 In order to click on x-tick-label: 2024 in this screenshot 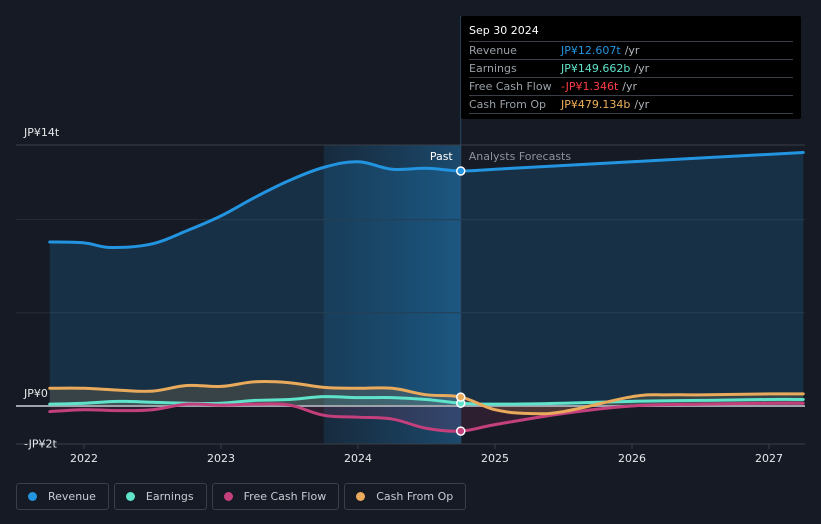, I will do `click(358, 458)`.